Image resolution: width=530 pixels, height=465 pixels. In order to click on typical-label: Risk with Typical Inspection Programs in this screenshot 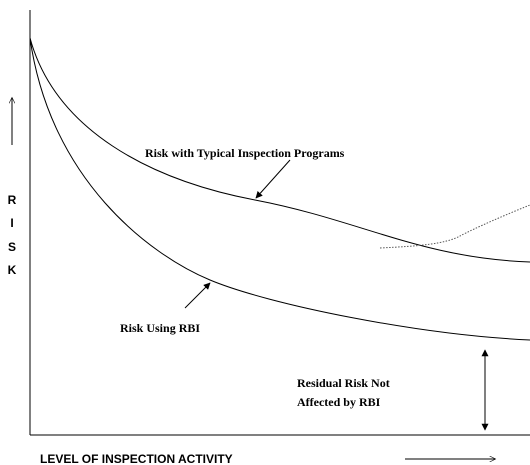, I will do `click(245, 153)`.